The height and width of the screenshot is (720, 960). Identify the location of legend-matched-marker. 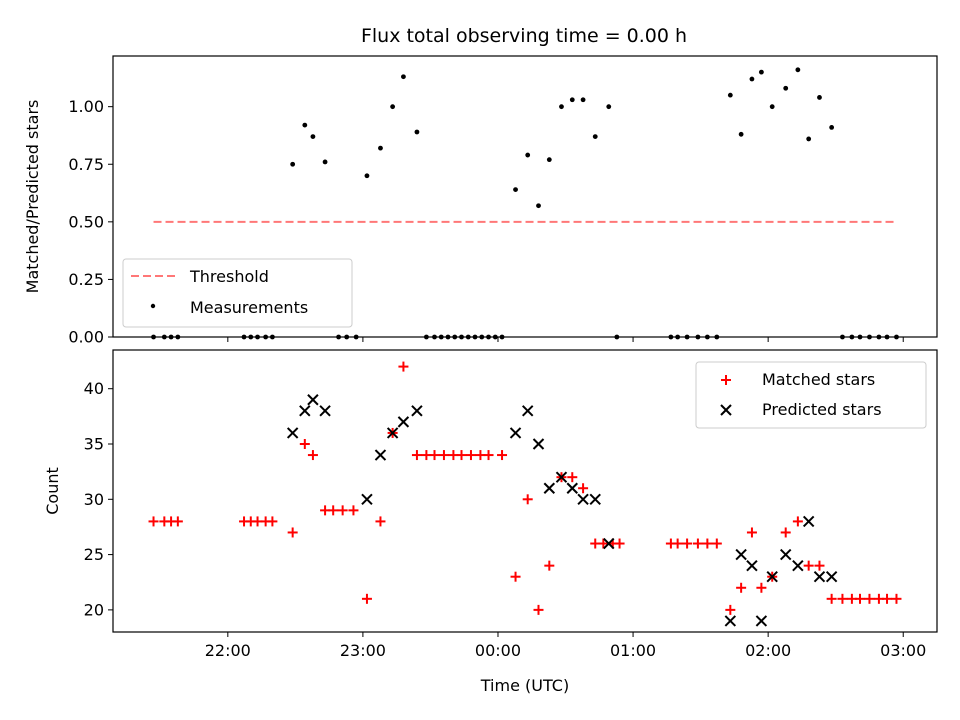
(726, 380).